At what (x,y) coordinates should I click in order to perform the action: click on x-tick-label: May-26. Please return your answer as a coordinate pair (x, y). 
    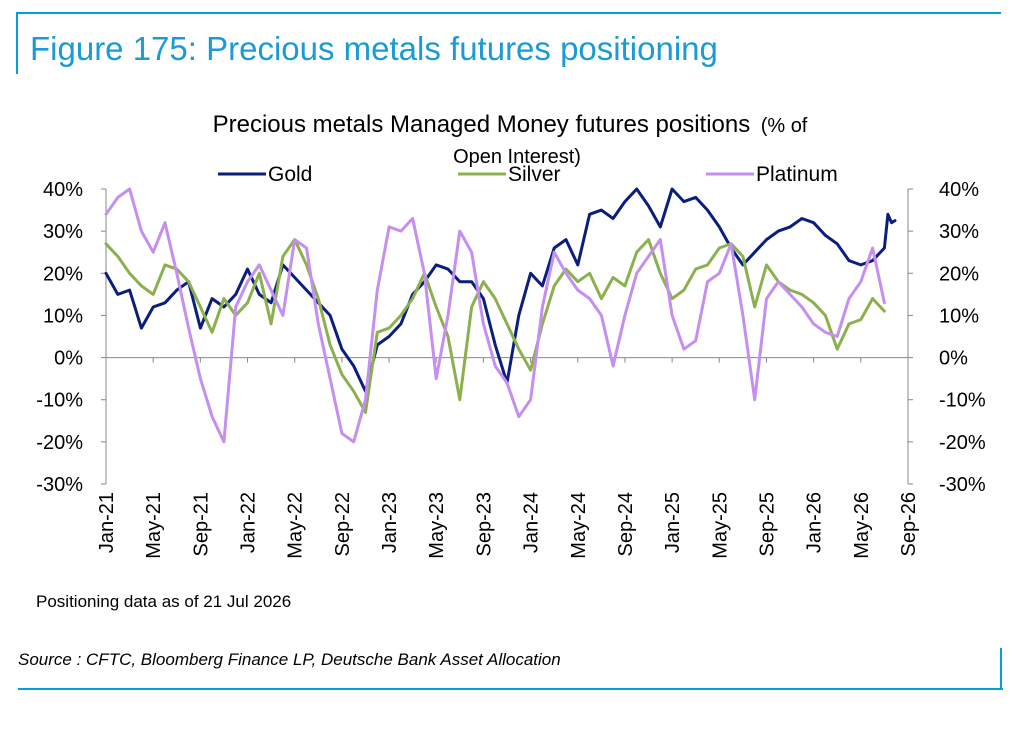
    Looking at the image, I should click on (862, 525).